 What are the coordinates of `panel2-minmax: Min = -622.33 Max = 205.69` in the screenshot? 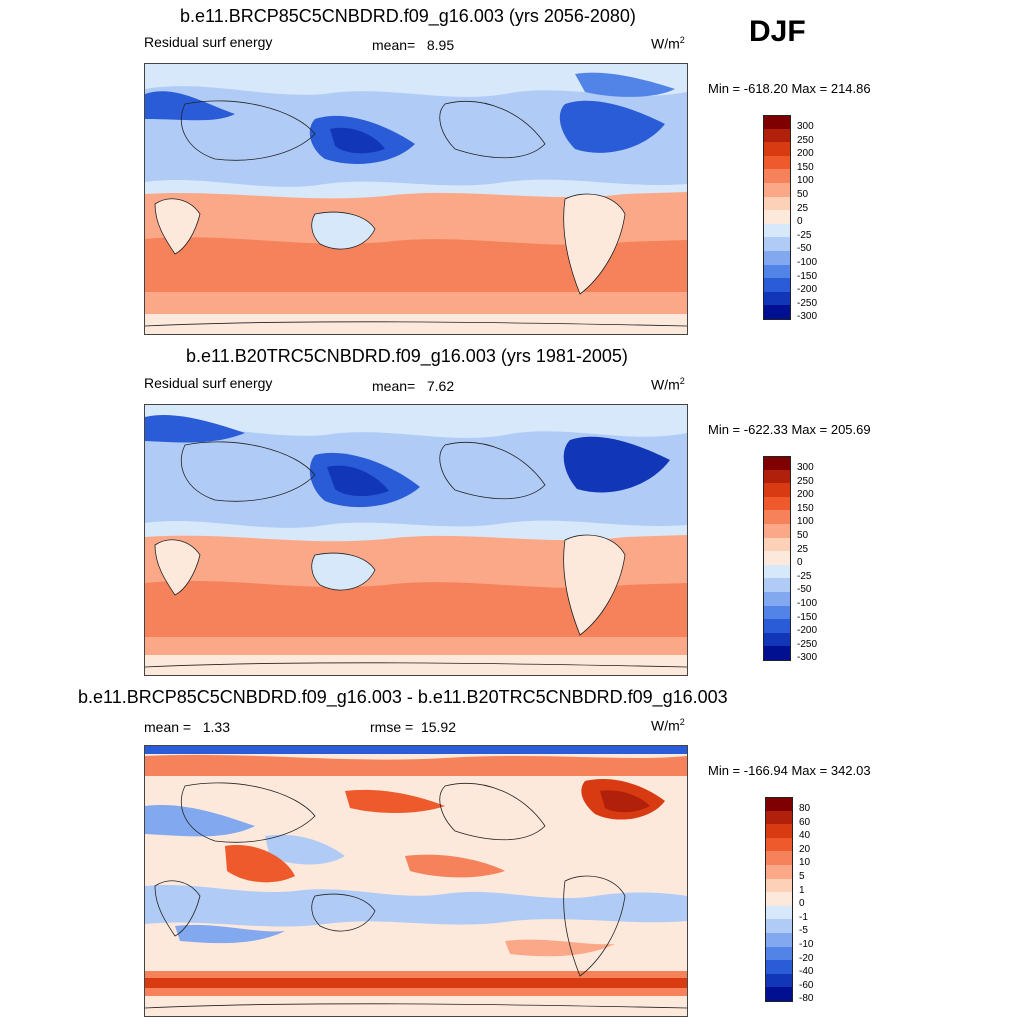 It's located at (789, 429).